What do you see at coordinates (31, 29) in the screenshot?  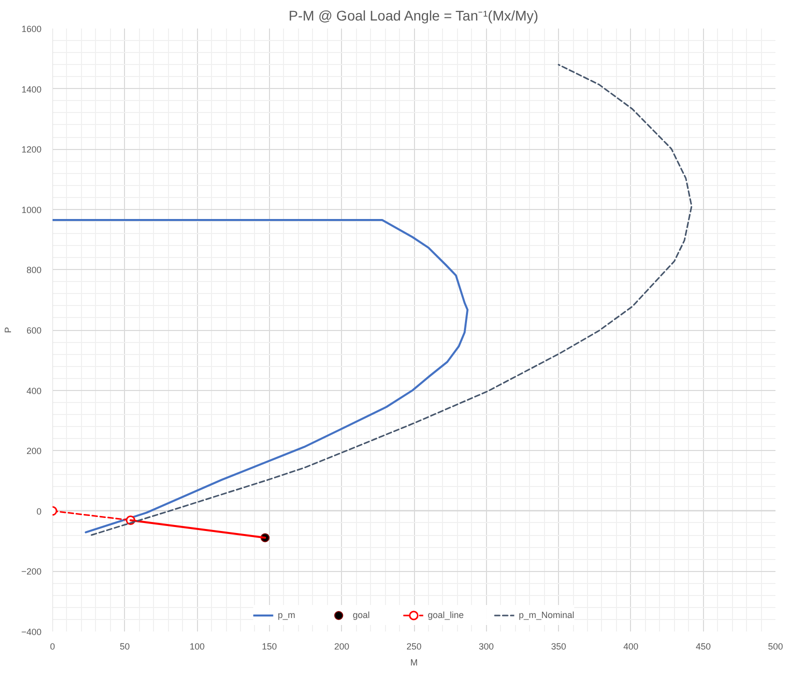 I see `y-tick-label: 1600` at bounding box center [31, 29].